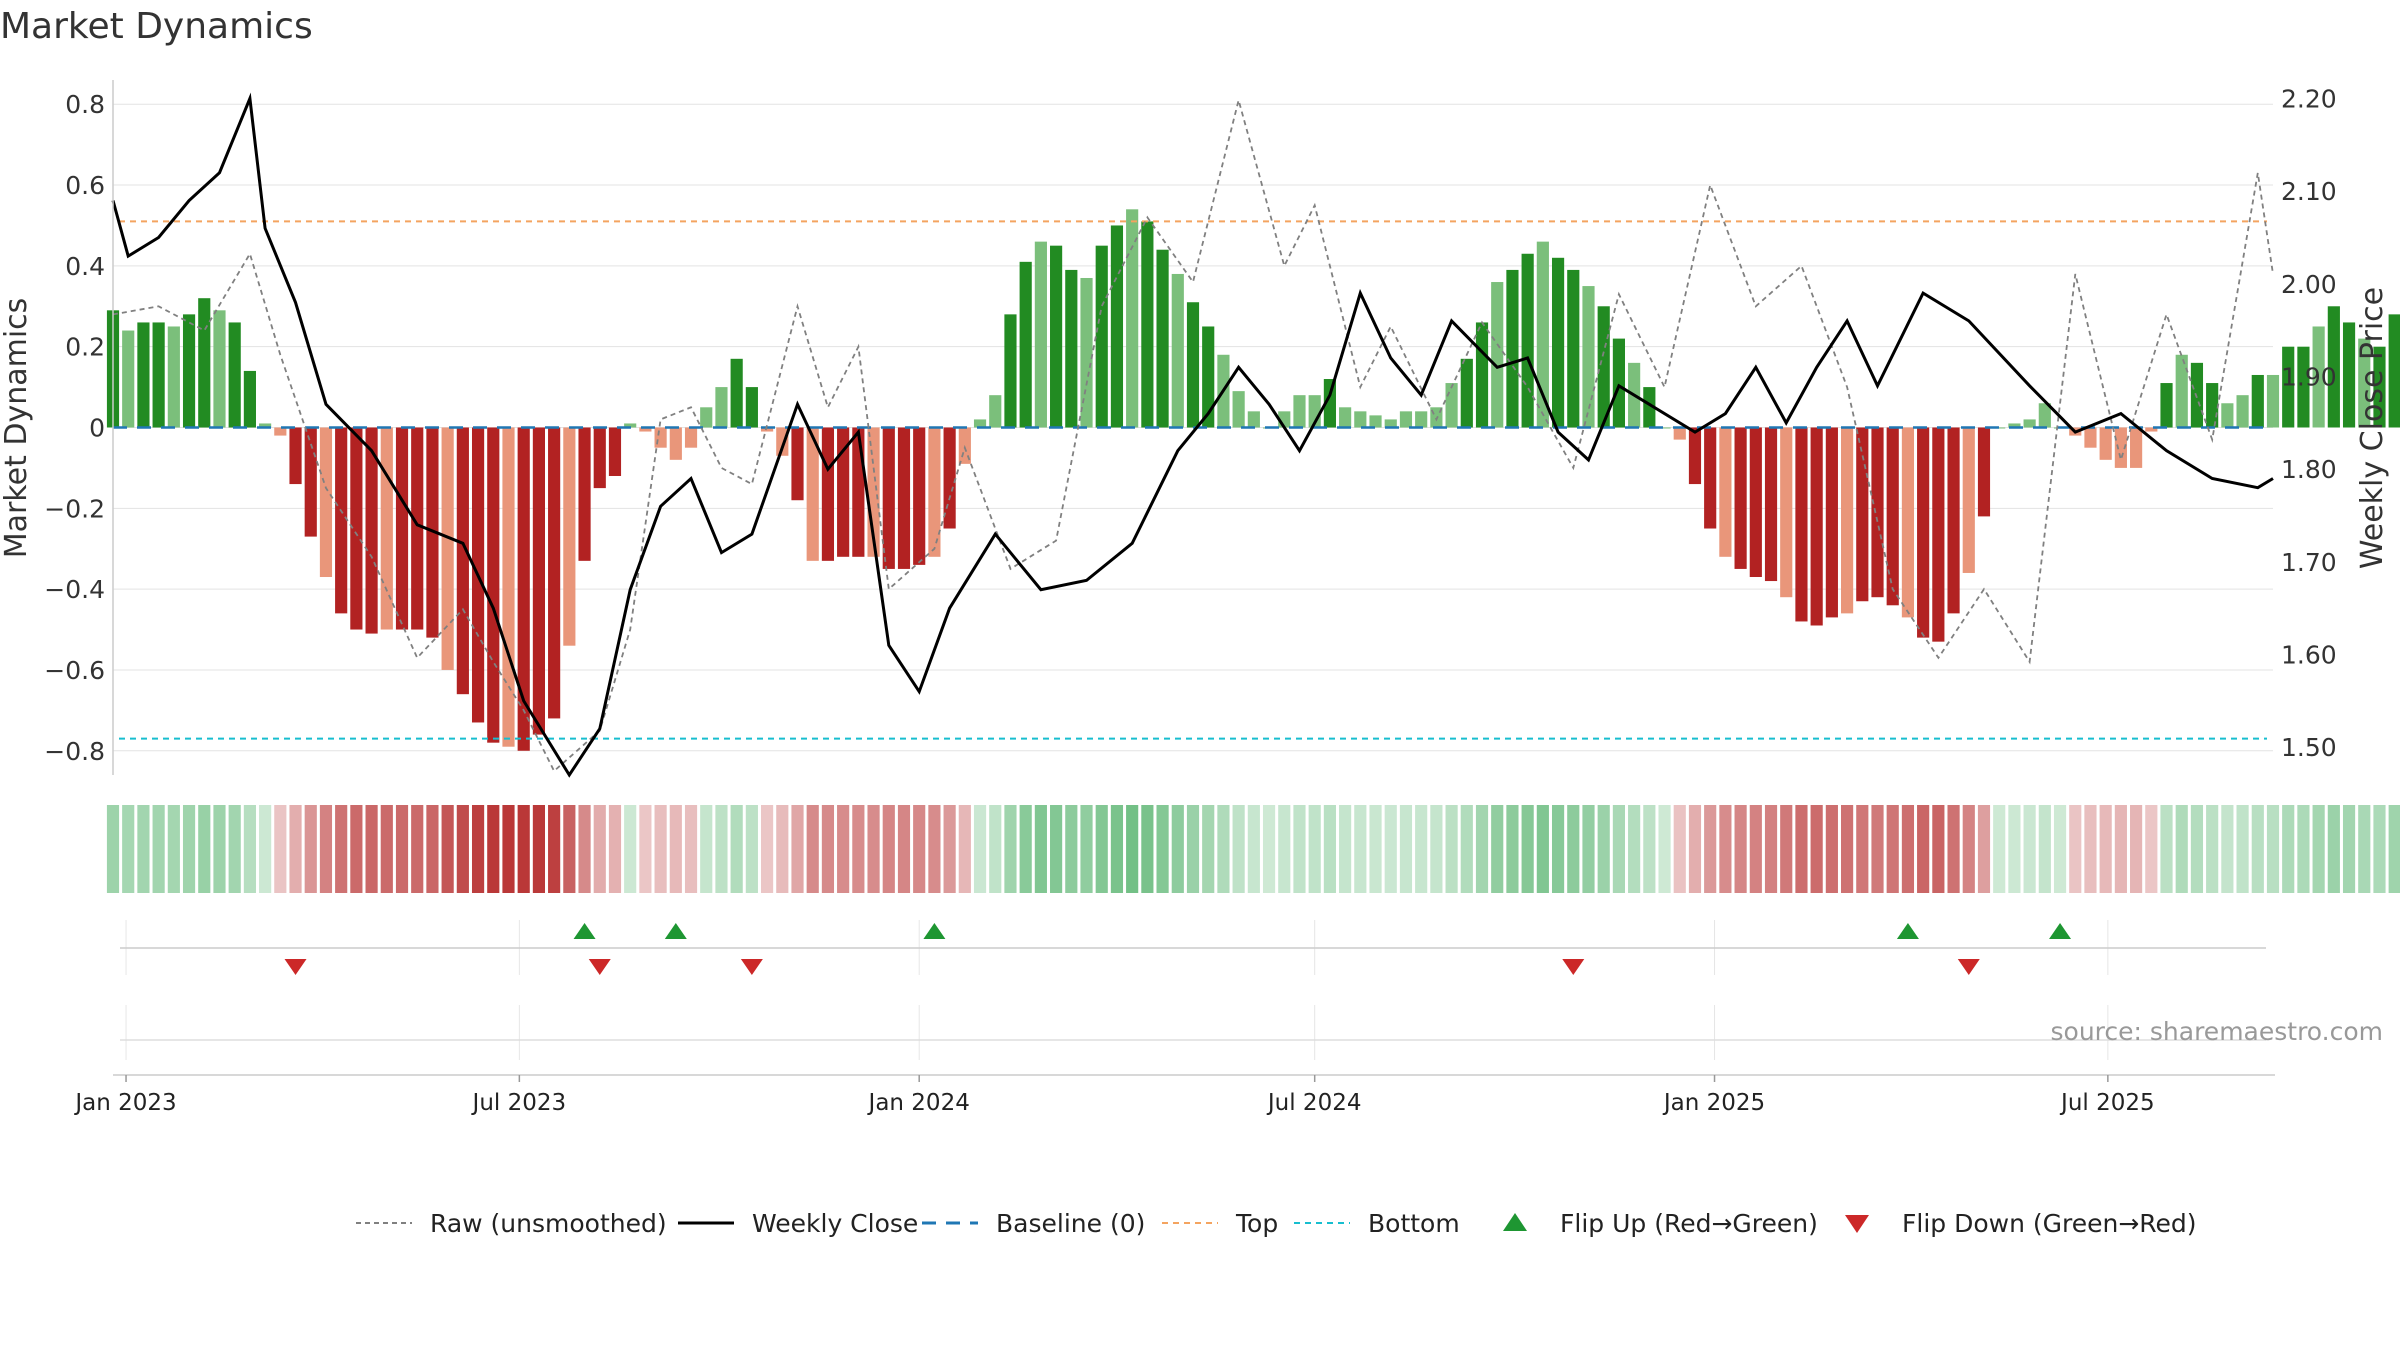  What do you see at coordinates (85, 347) in the screenshot?
I see `left-tick-label: 0.2` at bounding box center [85, 347].